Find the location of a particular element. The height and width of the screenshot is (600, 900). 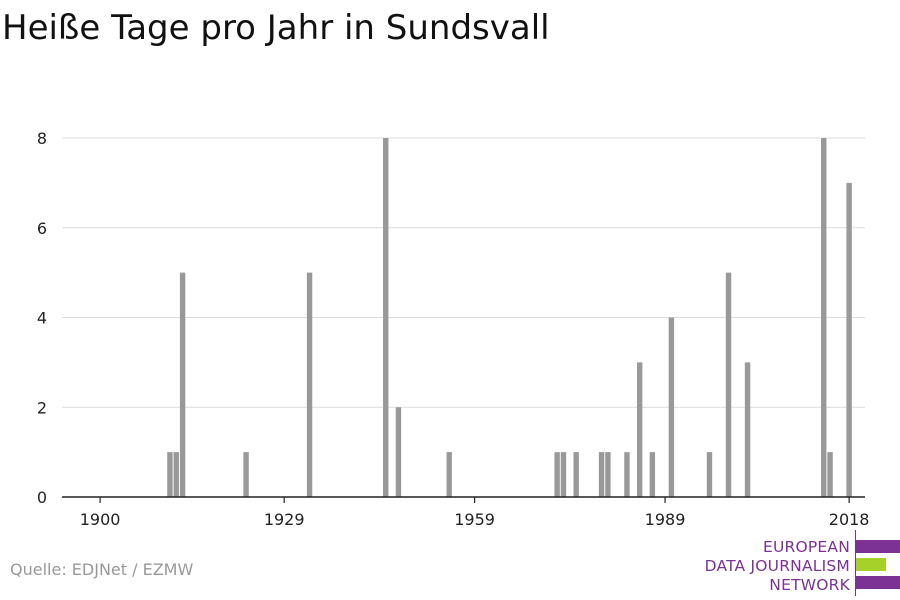

y-tick-label: 2 is located at coordinates (42, 407).